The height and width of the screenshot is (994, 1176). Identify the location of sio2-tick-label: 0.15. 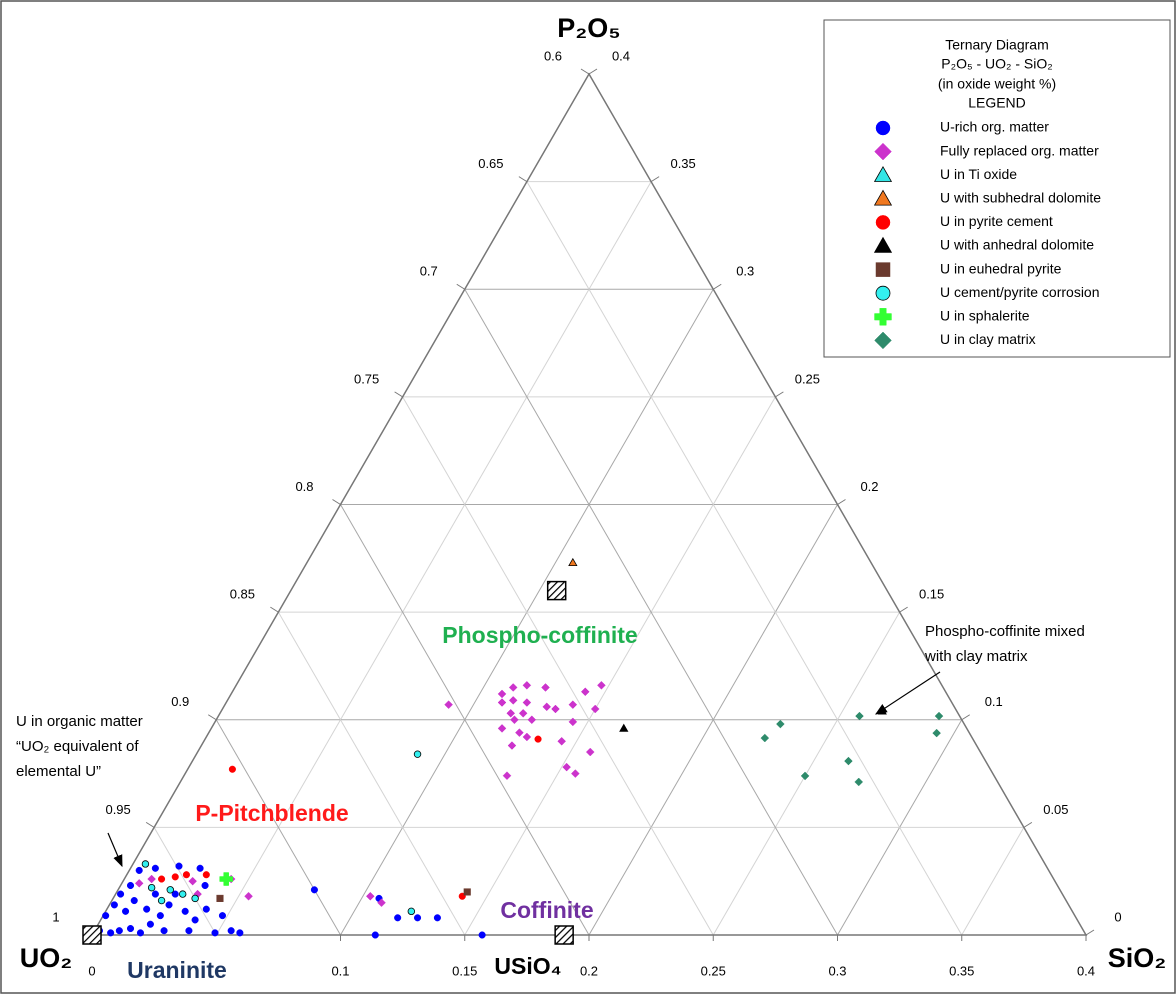
(464, 970).